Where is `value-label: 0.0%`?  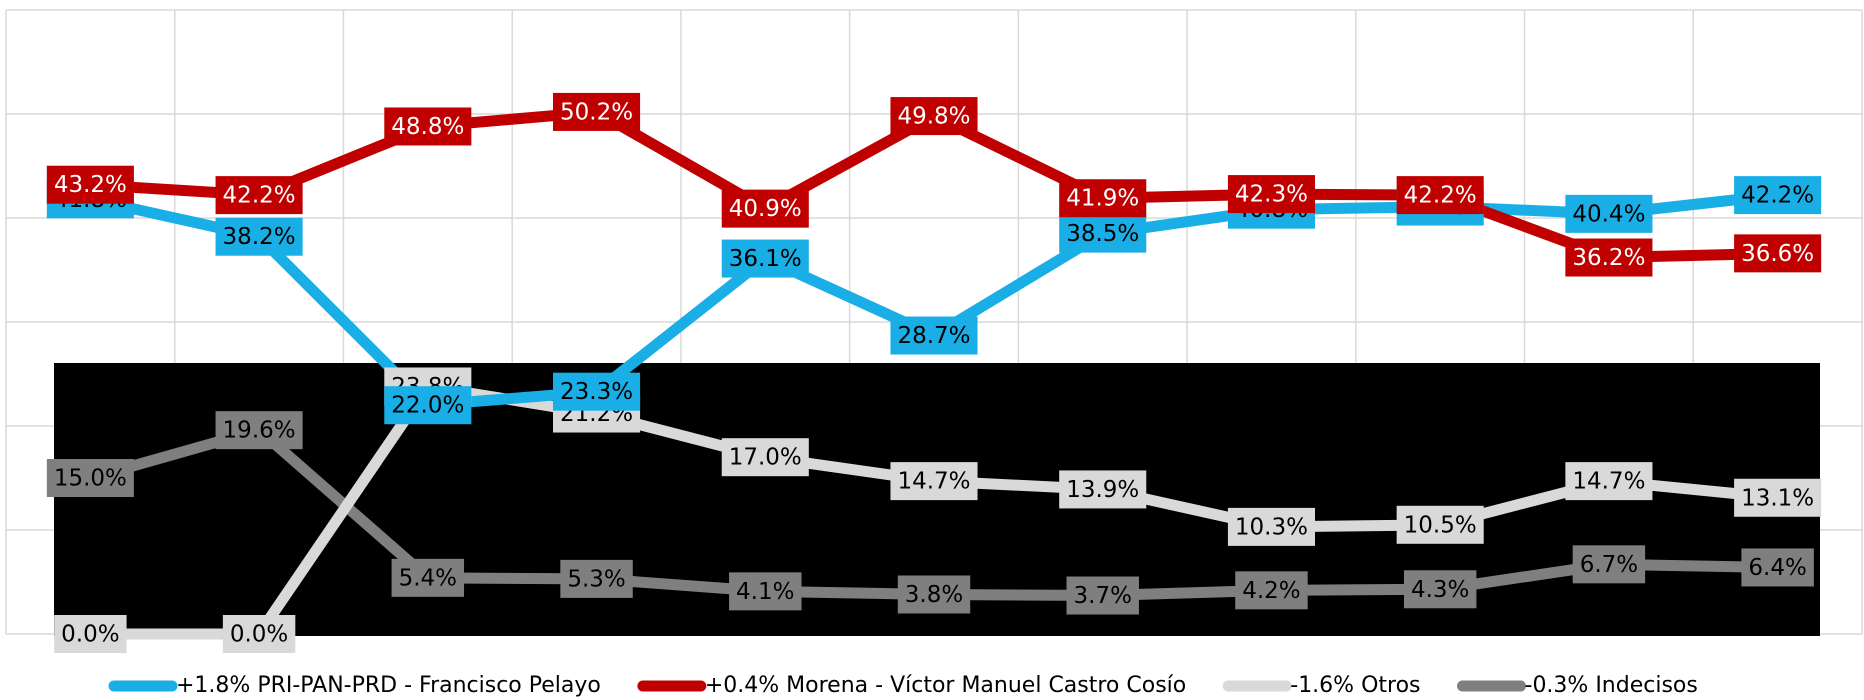
value-label: 0.0% is located at coordinates (259, 635).